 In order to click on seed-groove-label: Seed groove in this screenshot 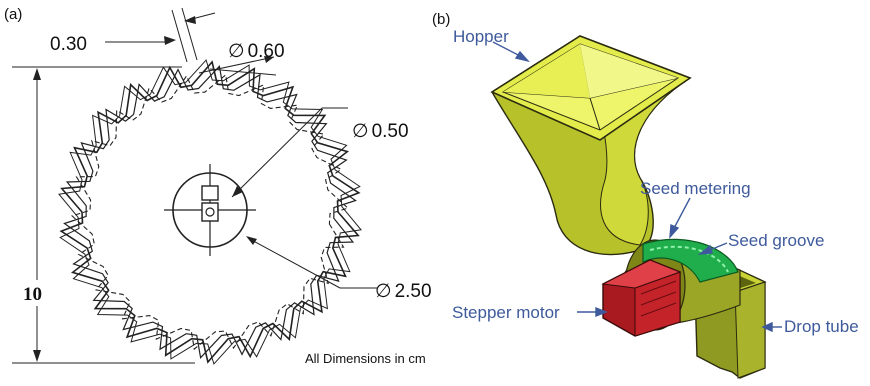, I will do `click(776, 240)`.